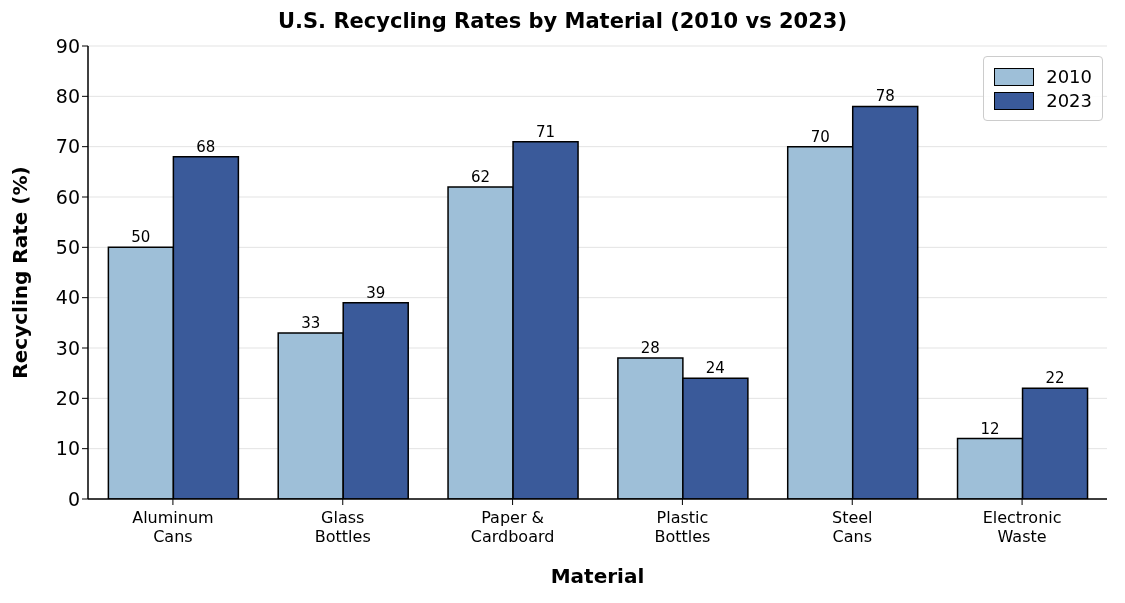 The image size is (1125, 603). I want to click on x-axis-title: Material, so click(597, 576).